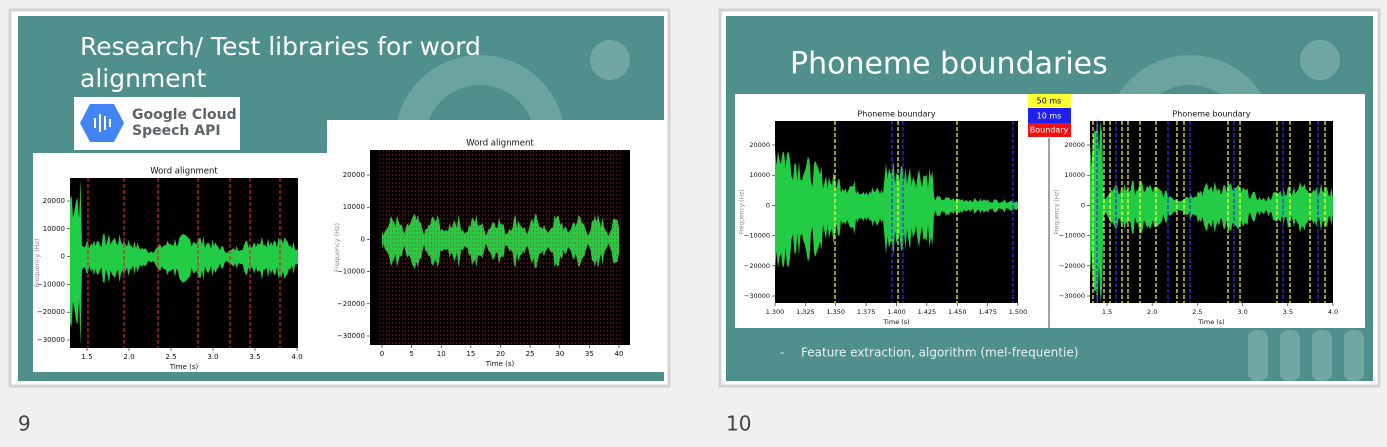 Image resolution: width=1387 pixels, height=447 pixels. What do you see at coordinates (559, 354) in the screenshot?
I see `x-tick-label: 30` at bounding box center [559, 354].